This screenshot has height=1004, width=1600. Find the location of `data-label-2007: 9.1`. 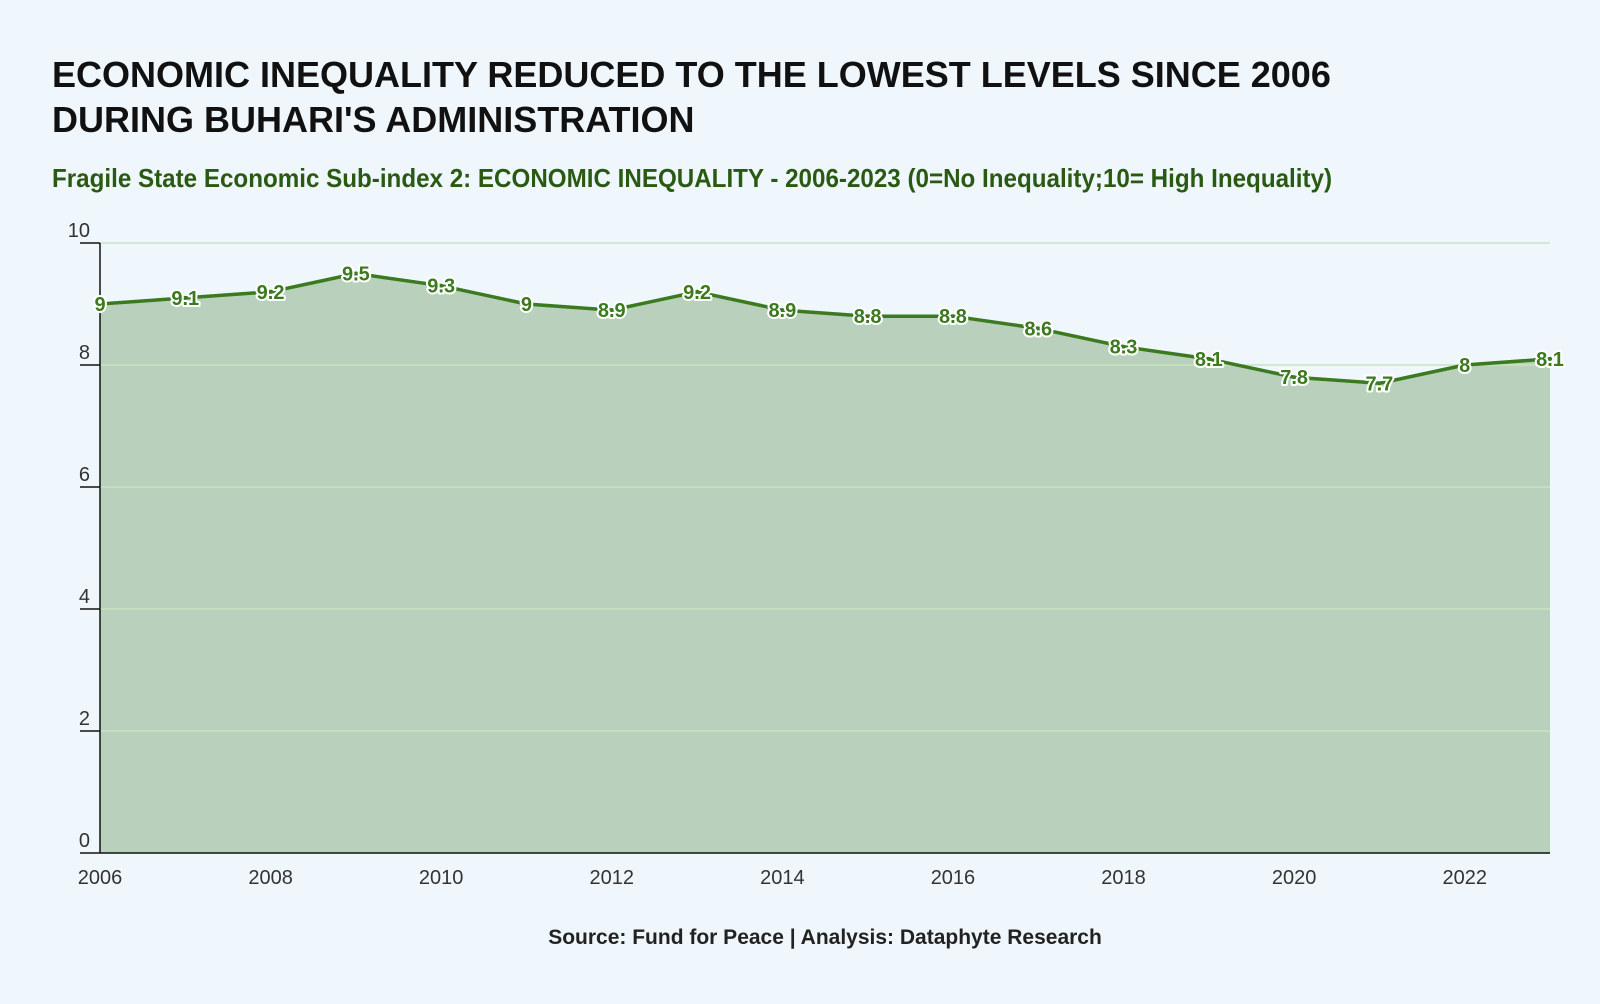

data-label-2007: 9.1 is located at coordinates (185, 299).